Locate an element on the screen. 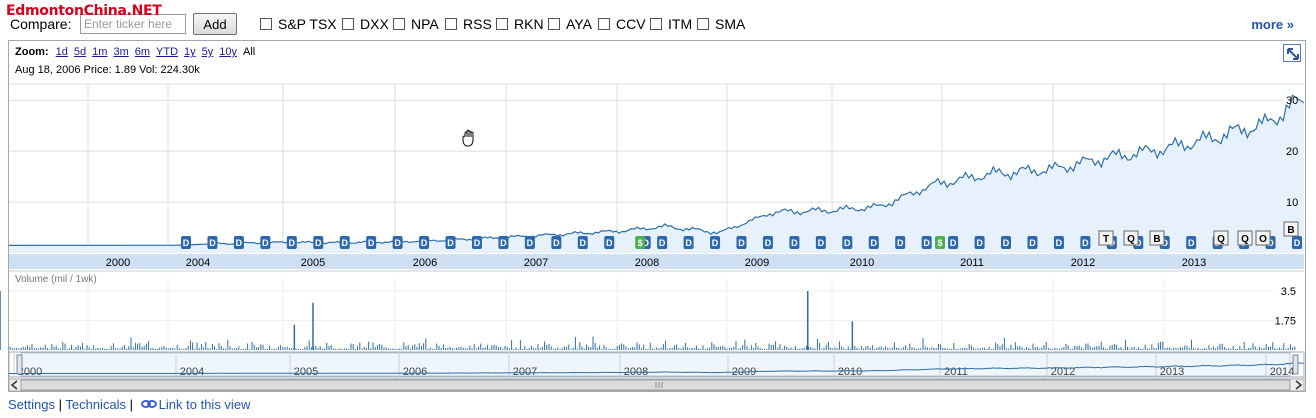 The width and height of the screenshot is (1316, 418). navigator-left-handle is located at coordinates (19, 364).